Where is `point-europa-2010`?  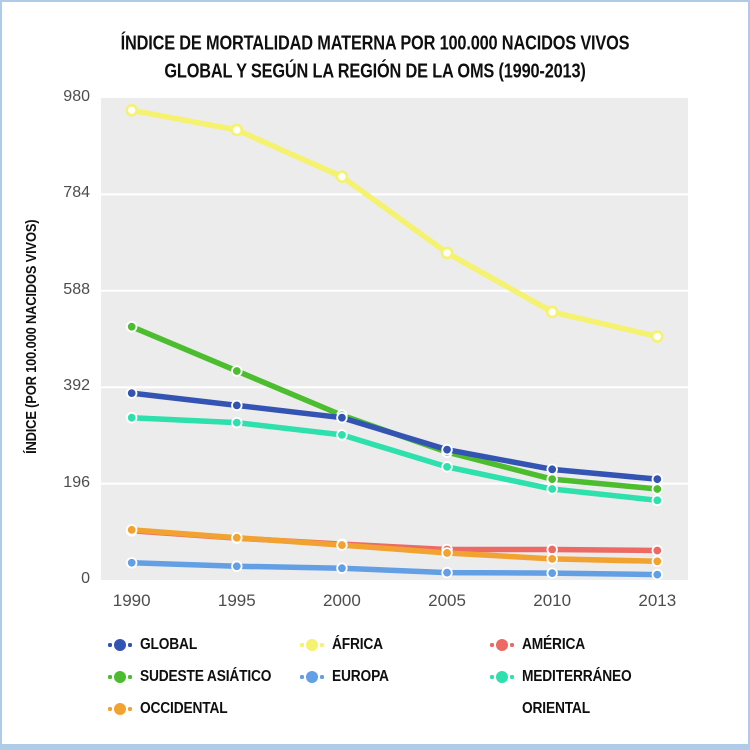 point-europa-2010 is located at coordinates (552, 573).